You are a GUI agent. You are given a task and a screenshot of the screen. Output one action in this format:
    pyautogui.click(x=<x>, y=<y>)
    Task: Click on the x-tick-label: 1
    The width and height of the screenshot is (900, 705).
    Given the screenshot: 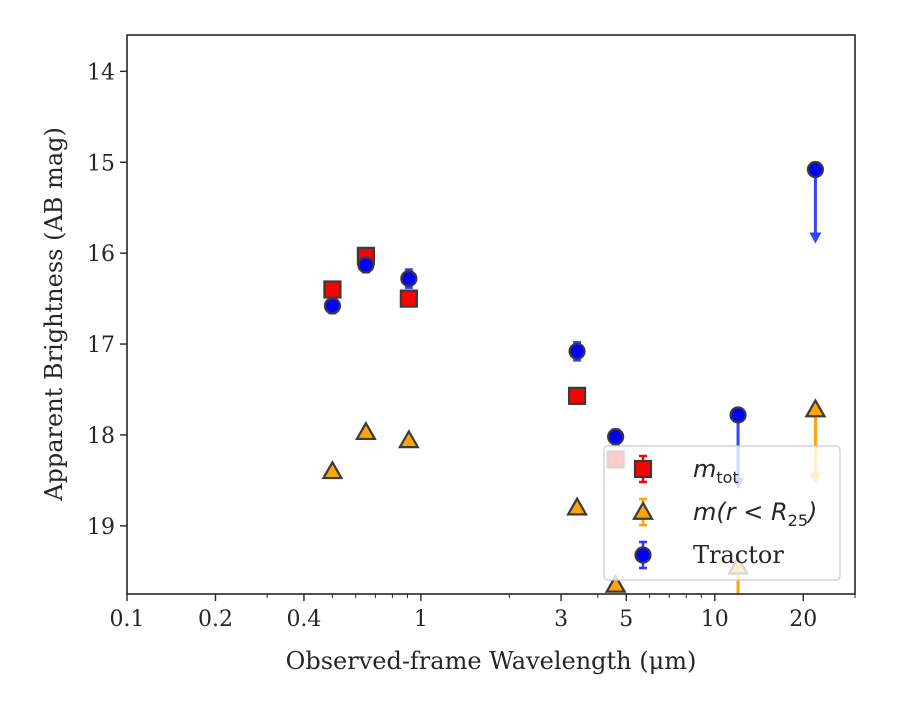 What is the action you would take?
    pyautogui.click(x=421, y=619)
    